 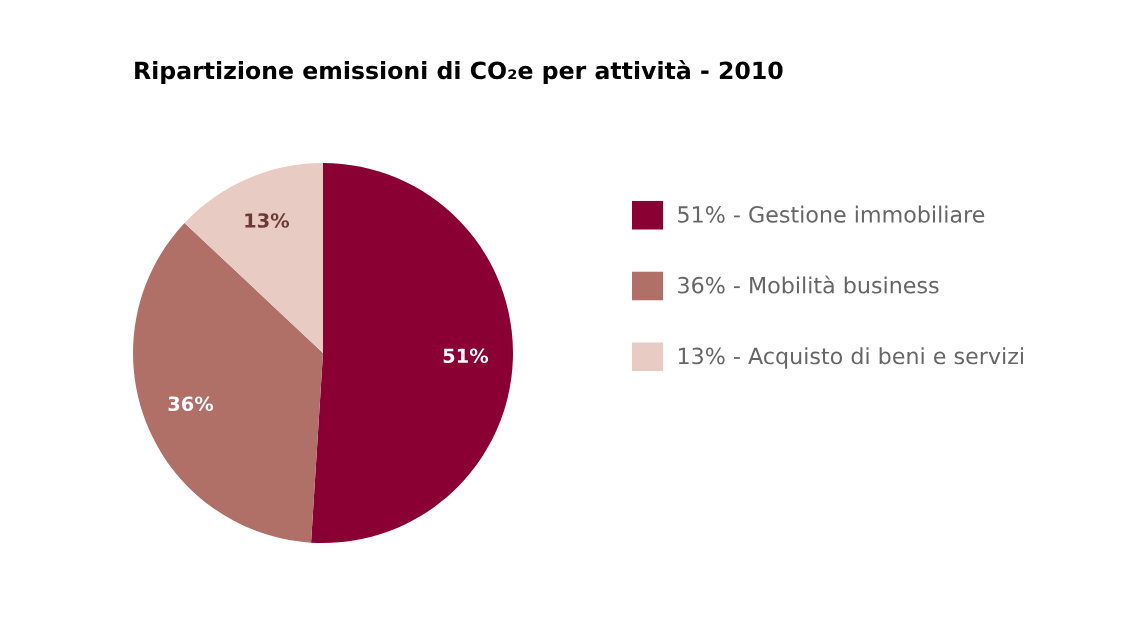 I want to click on data-label: 13%, so click(x=267, y=220).